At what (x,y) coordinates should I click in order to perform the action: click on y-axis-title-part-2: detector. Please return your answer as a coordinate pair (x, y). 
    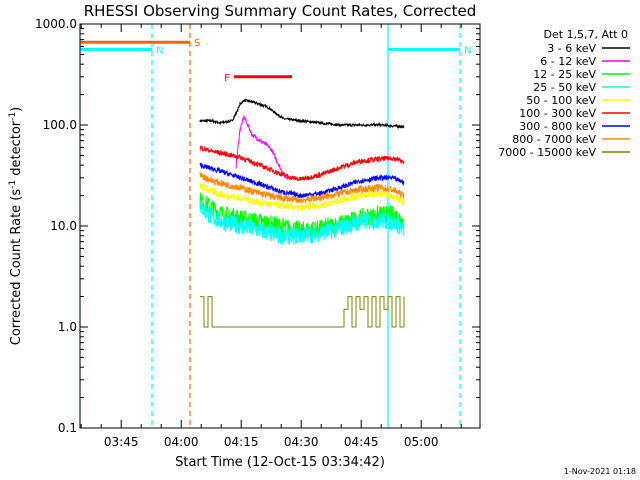
    Looking at the image, I should click on (16, 150).